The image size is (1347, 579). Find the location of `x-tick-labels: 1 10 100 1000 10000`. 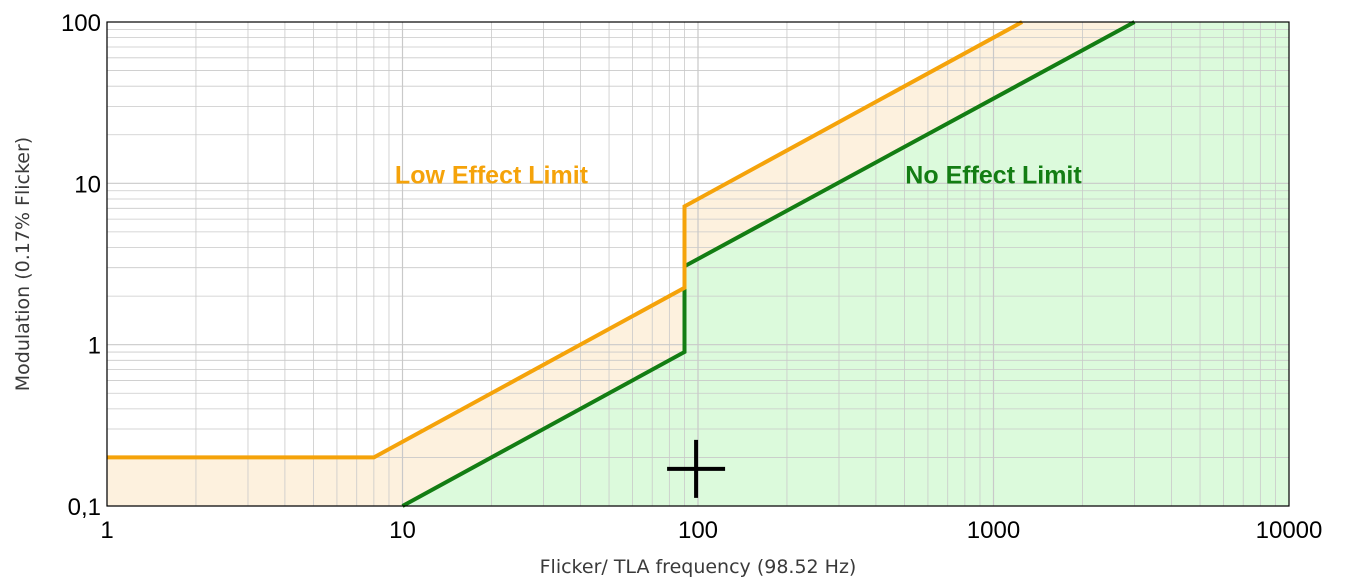

x-tick-labels: 1 10 100 1000 10000 is located at coordinates (711, 530).